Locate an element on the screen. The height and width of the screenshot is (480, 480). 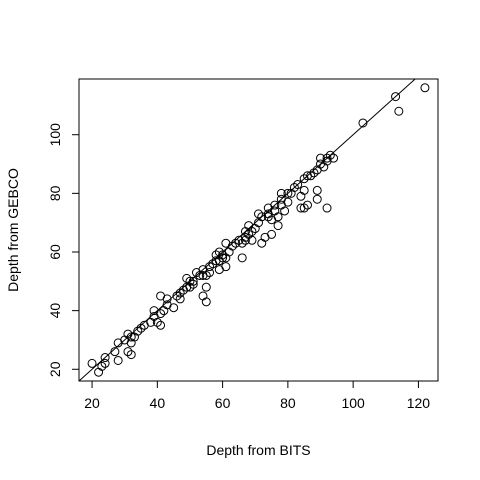
y-tick-label: 60 is located at coordinates (55, 252).